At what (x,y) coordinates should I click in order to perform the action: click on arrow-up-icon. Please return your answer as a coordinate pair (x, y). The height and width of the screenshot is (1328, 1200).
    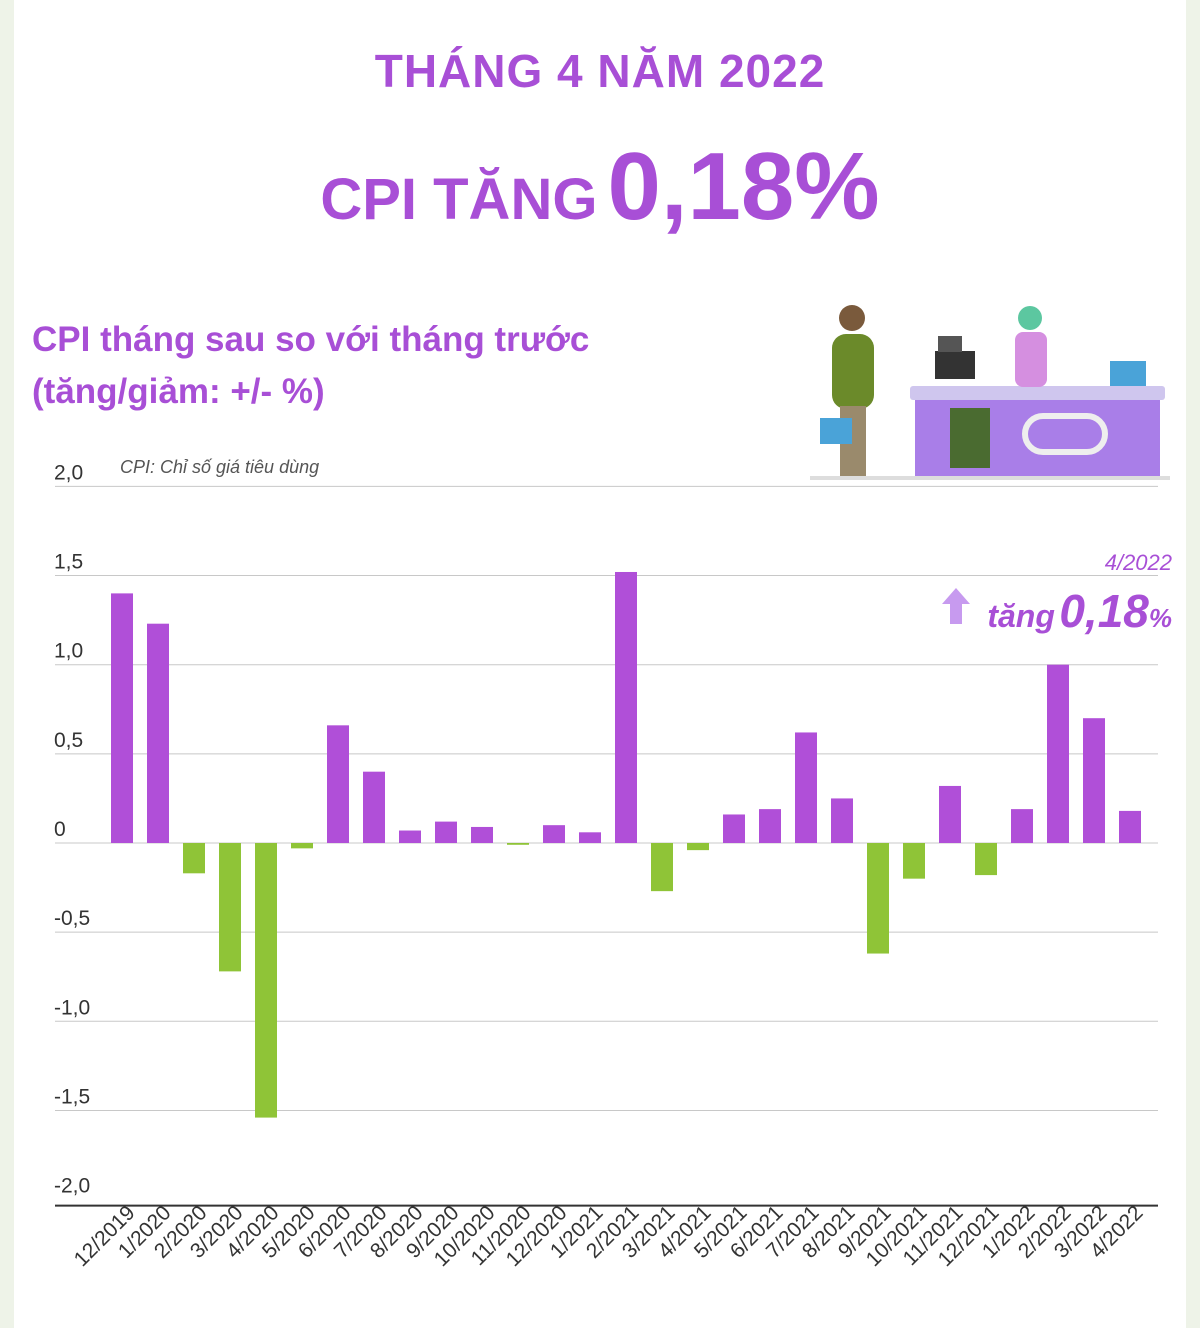
    Looking at the image, I should click on (956, 606).